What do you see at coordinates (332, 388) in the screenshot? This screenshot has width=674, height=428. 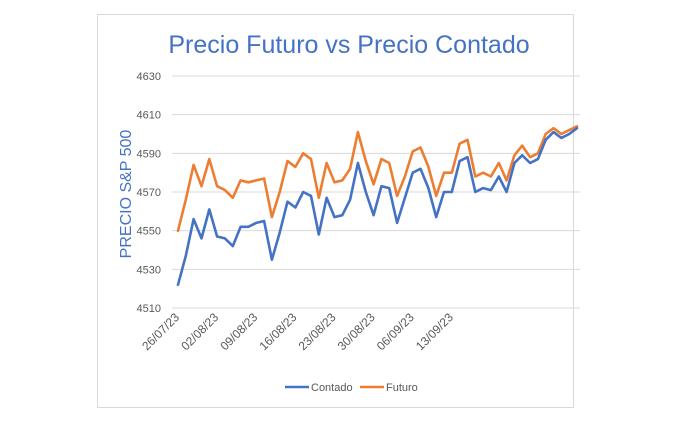 I see `legend-label-contado: Contado` at bounding box center [332, 388].